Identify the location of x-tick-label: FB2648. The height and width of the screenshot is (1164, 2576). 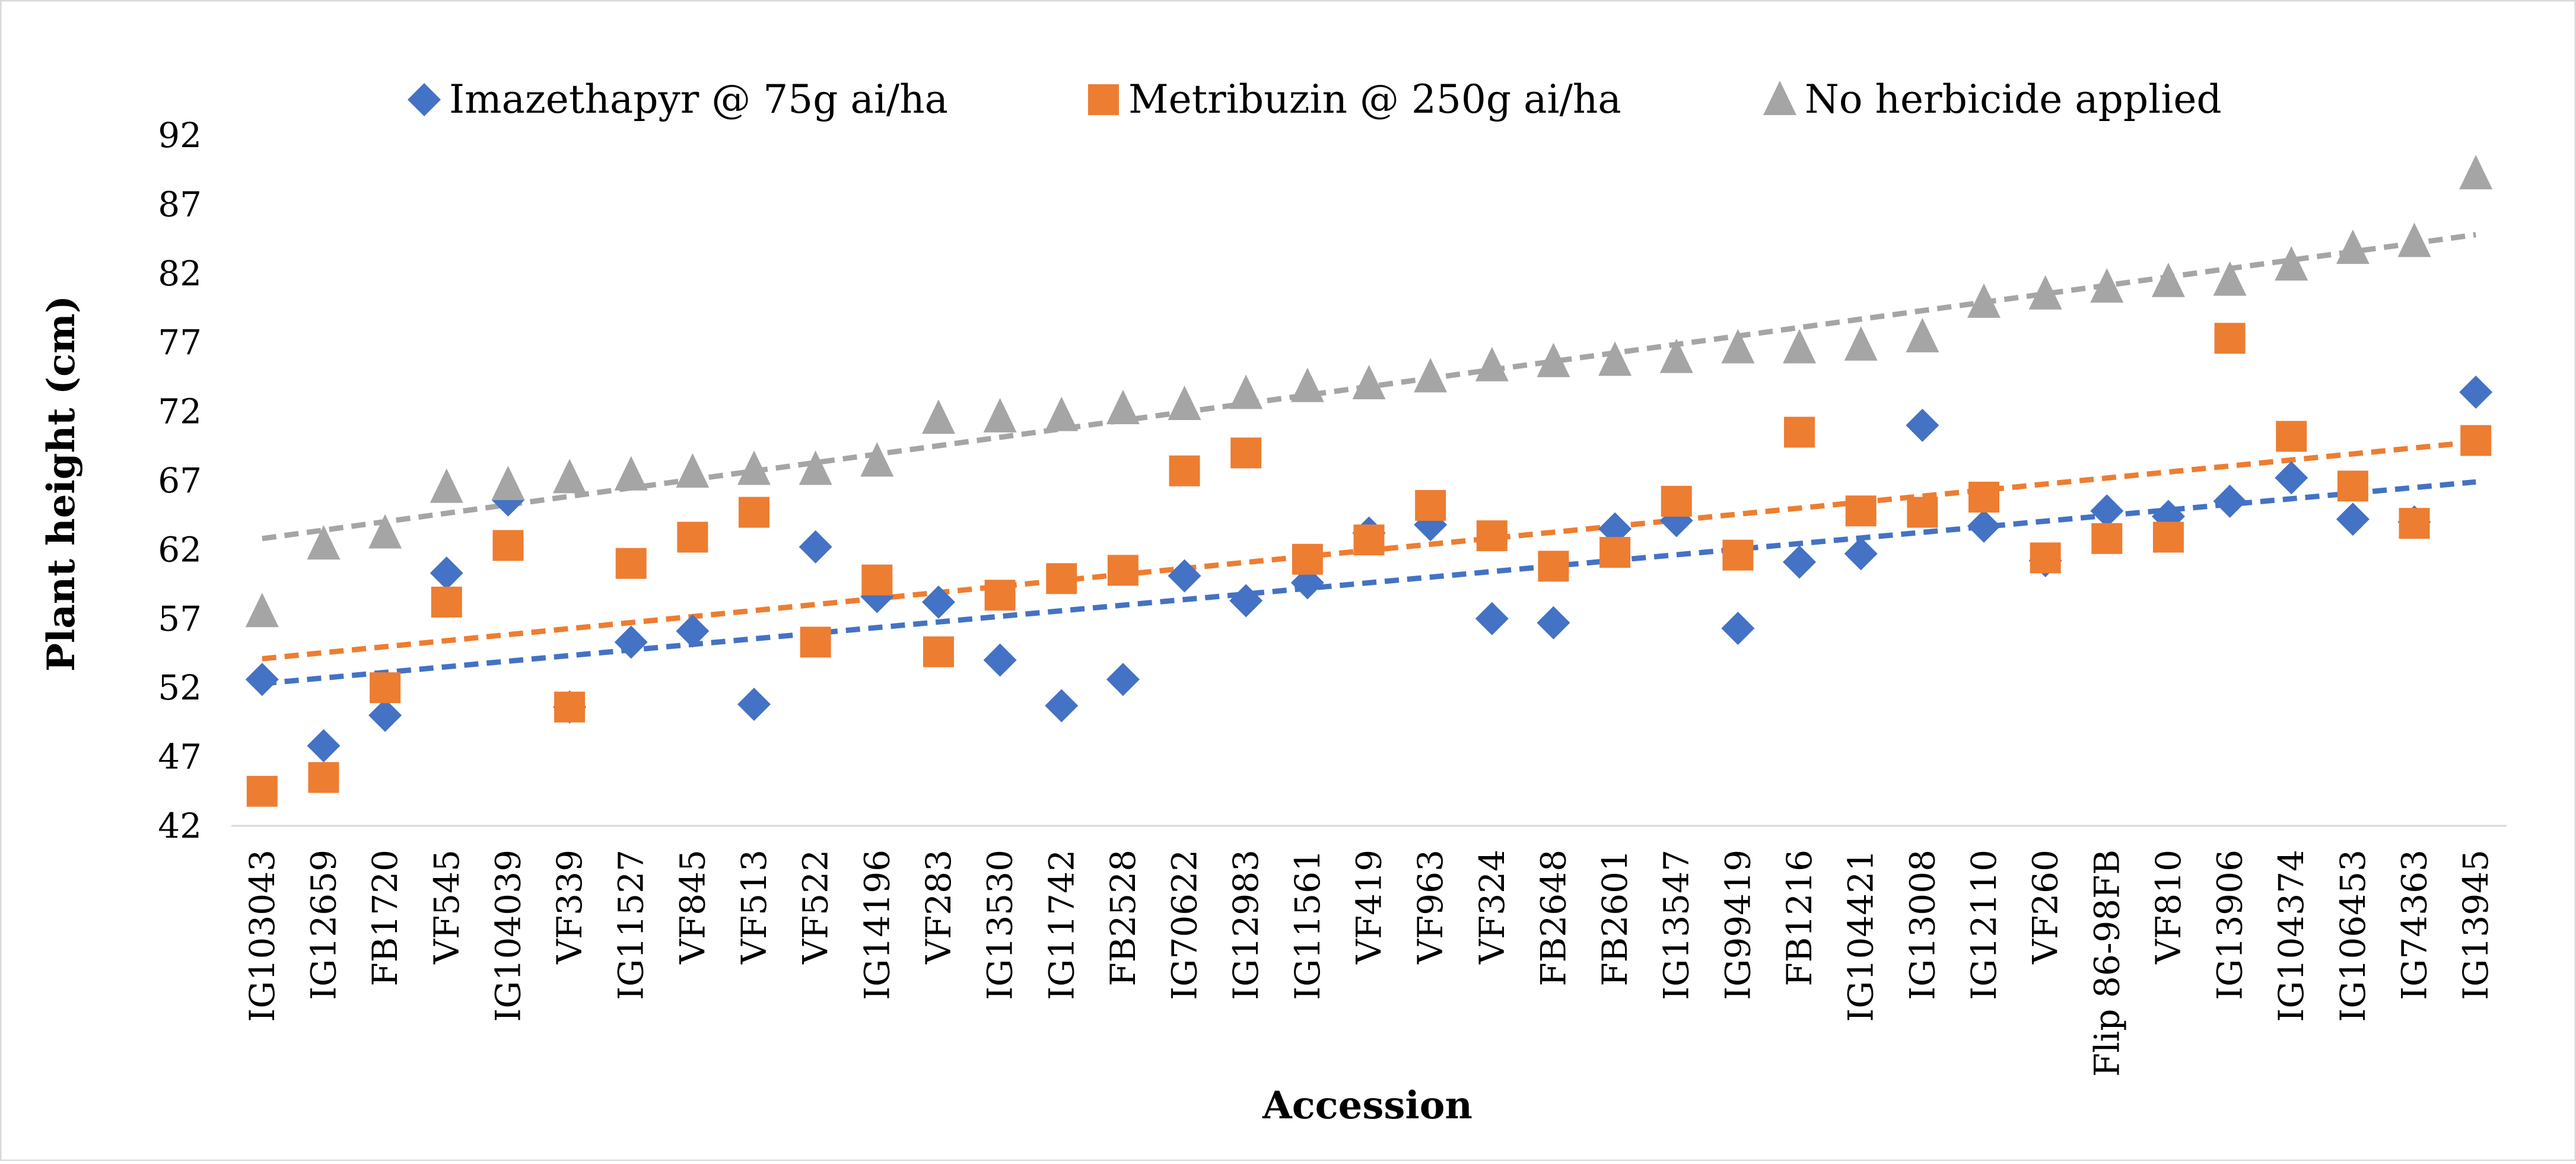
(1553, 918).